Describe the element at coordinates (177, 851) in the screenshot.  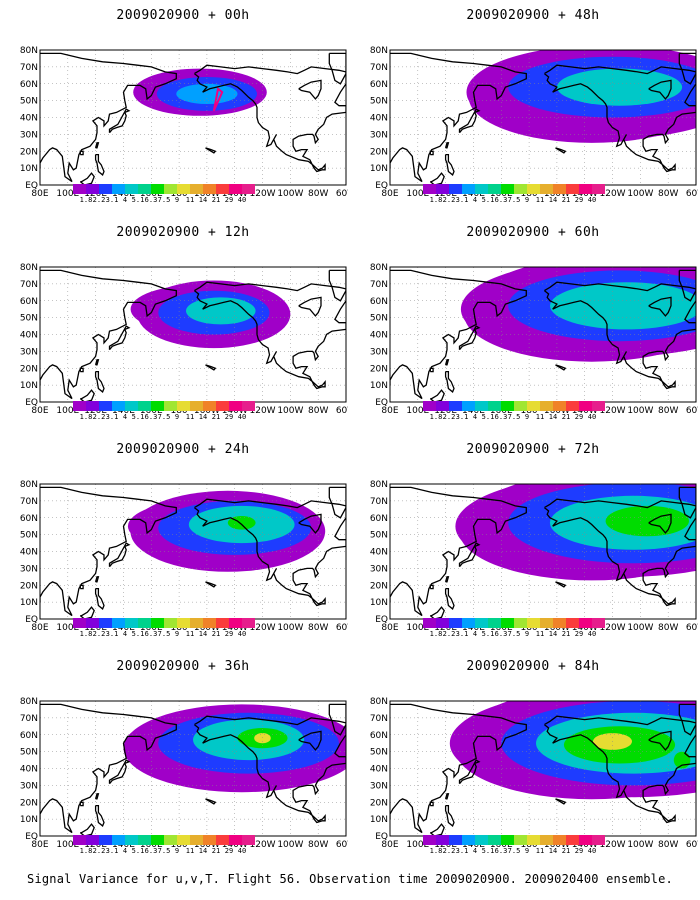
I see `colorbar-label: 9` at that location.